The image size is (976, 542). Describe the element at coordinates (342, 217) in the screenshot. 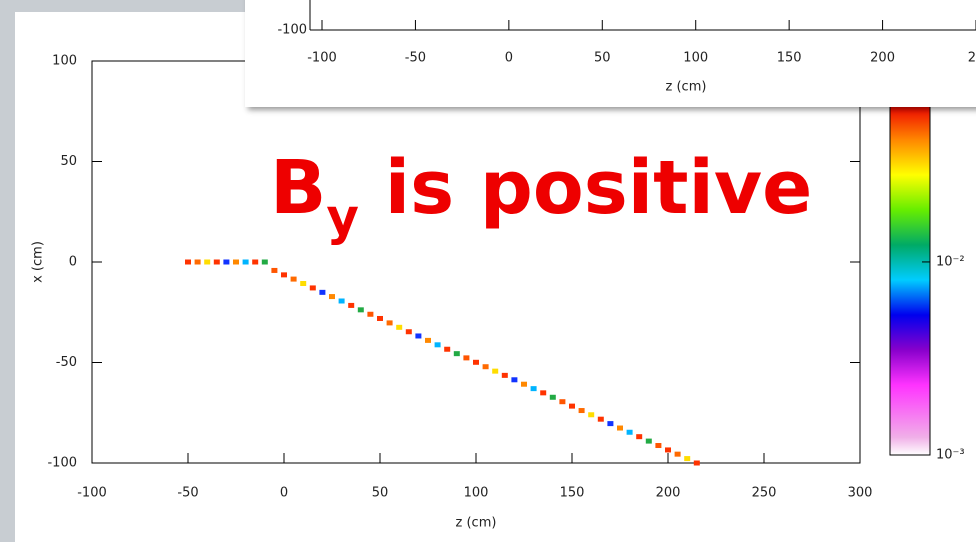

I see `annotation-sub: y` at that location.